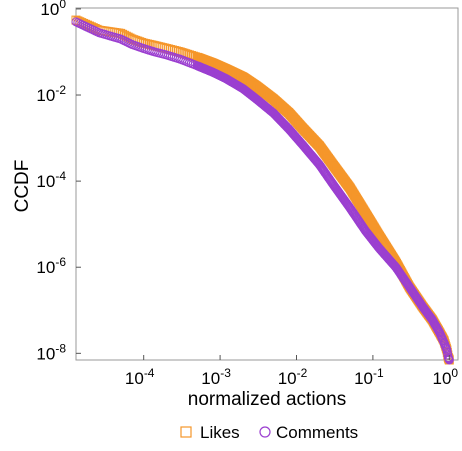 The image size is (462, 451). What do you see at coordinates (265, 432) in the screenshot?
I see `legend-comments-marker` at bounding box center [265, 432].